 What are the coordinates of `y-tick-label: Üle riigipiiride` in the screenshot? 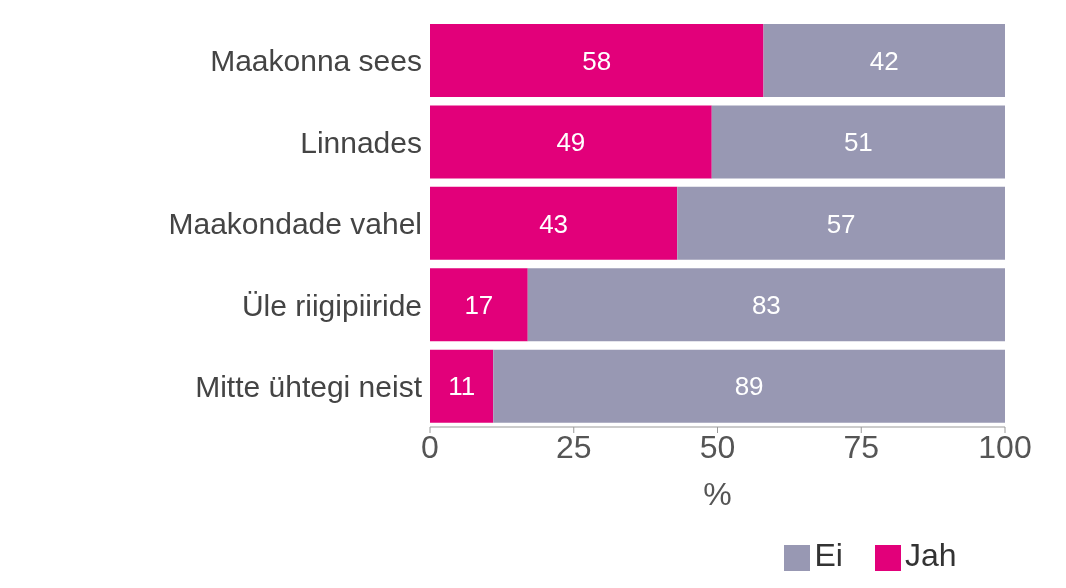 It's located at (331, 305).